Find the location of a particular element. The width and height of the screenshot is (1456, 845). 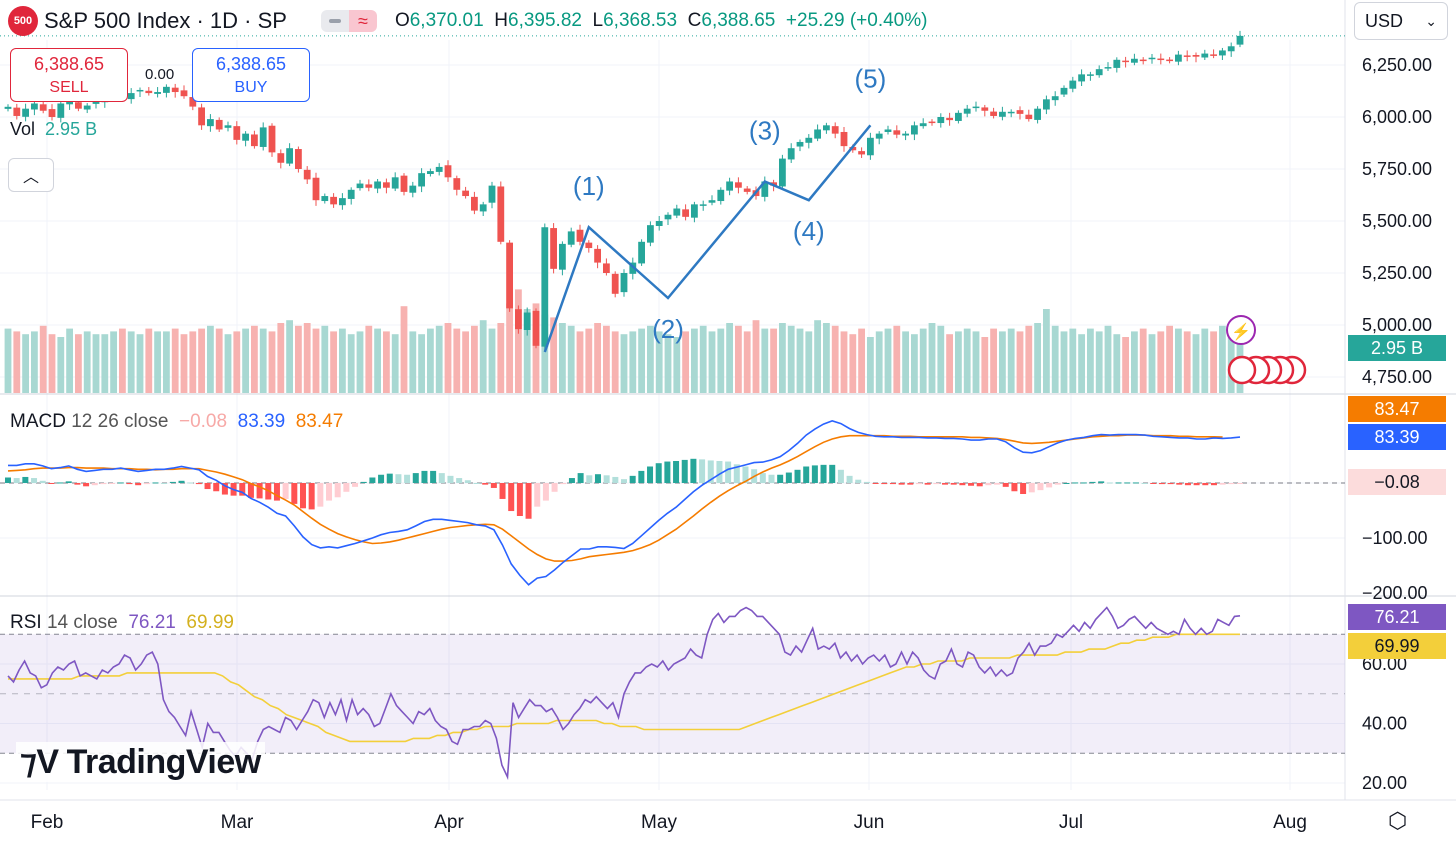

elliott-wave-line is located at coordinates (707, 238).